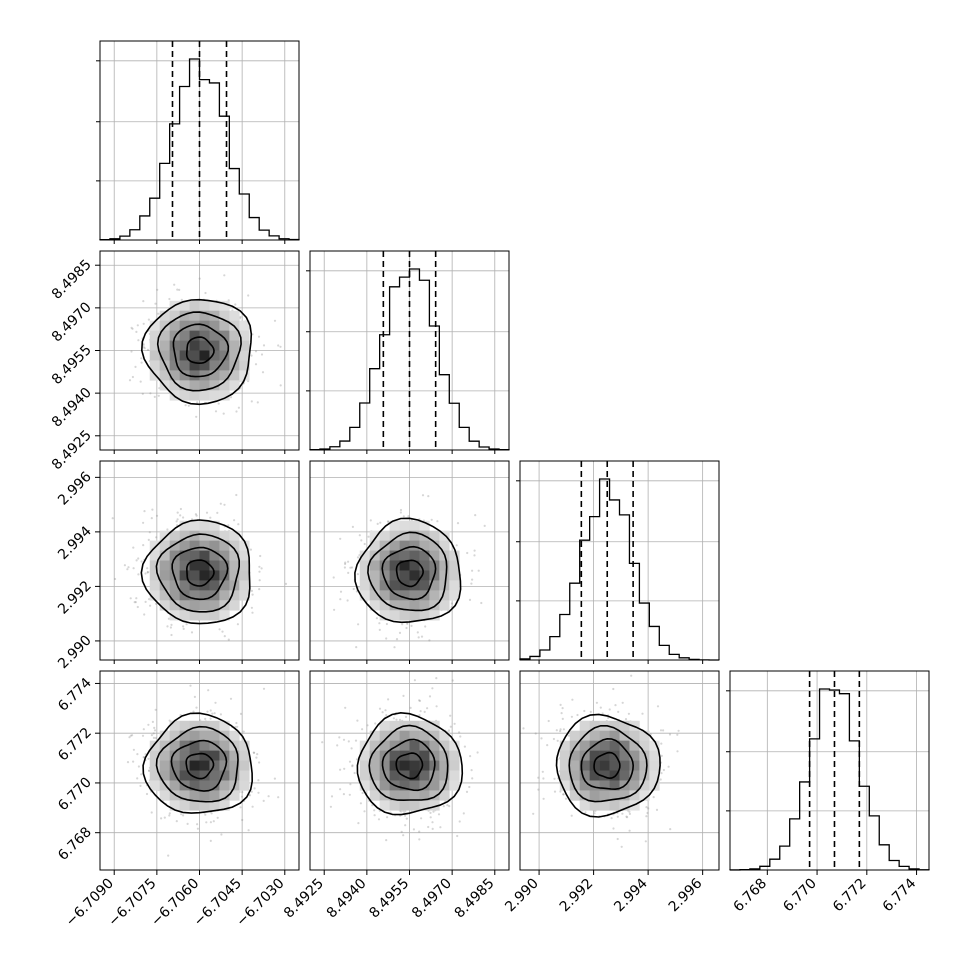  I want to click on contour-panel-4-3: 2.990 2.992 2.994 2.996, so click(611, 792).